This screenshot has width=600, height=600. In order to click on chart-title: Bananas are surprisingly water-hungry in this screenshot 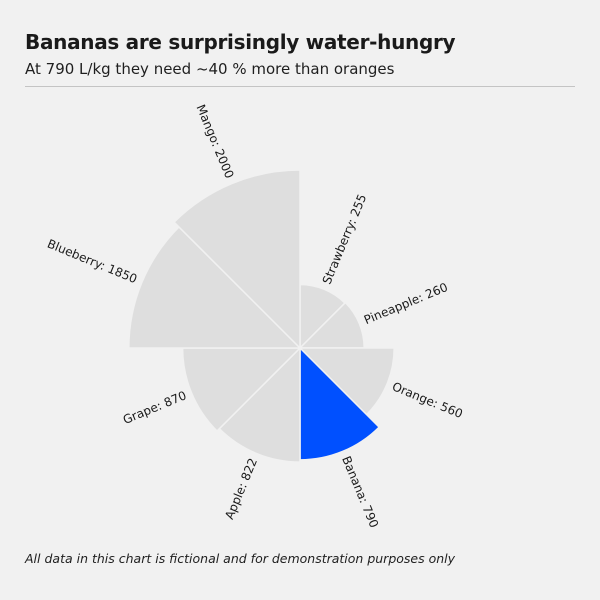, I will do `click(240, 42)`.